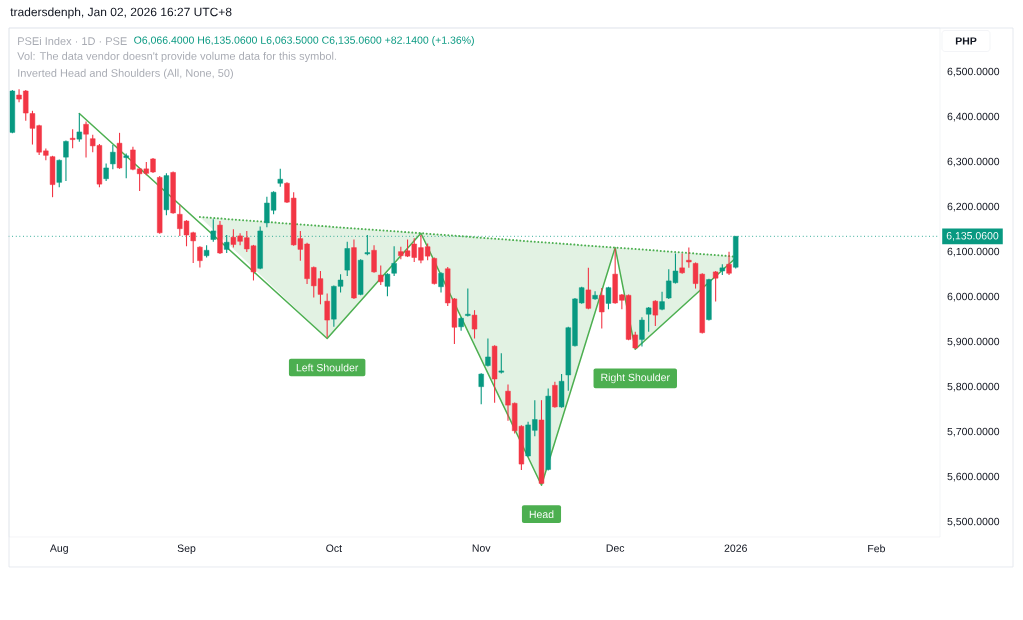  What do you see at coordinates (973, 252) in the screenshot?
I see `y-tick-label: 6,100.0000` at bounding box center [973, 252].